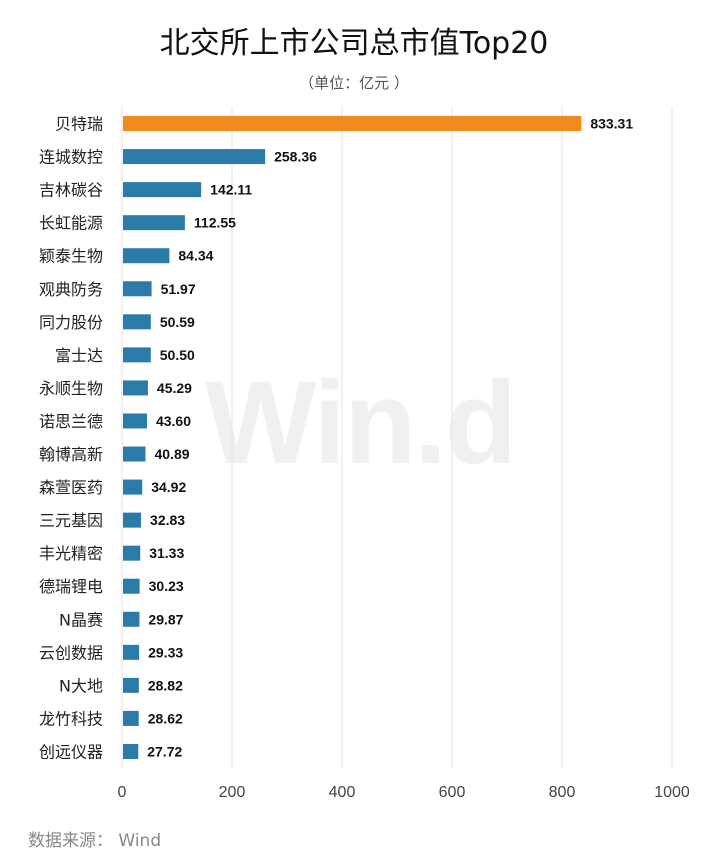  What do you see at coordinates (71, 586) in the screenshot?
I see `category-label: 德瑞锂电` at bounding box center [71, 586].